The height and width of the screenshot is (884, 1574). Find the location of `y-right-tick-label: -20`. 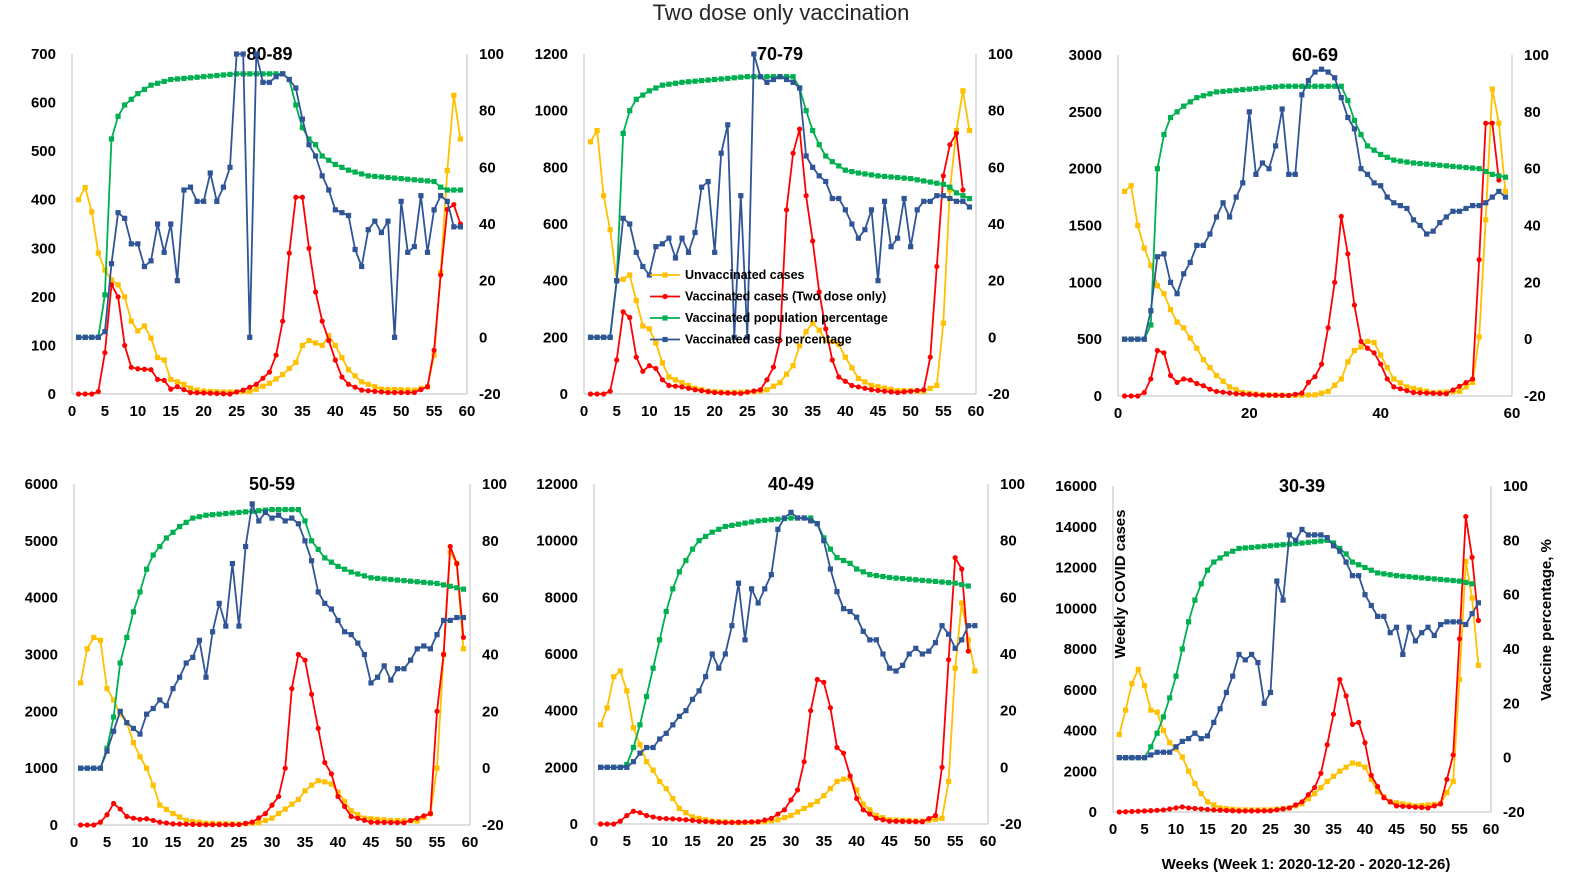

y-right-tick-label: -20 is located at coordinates (490, 394).